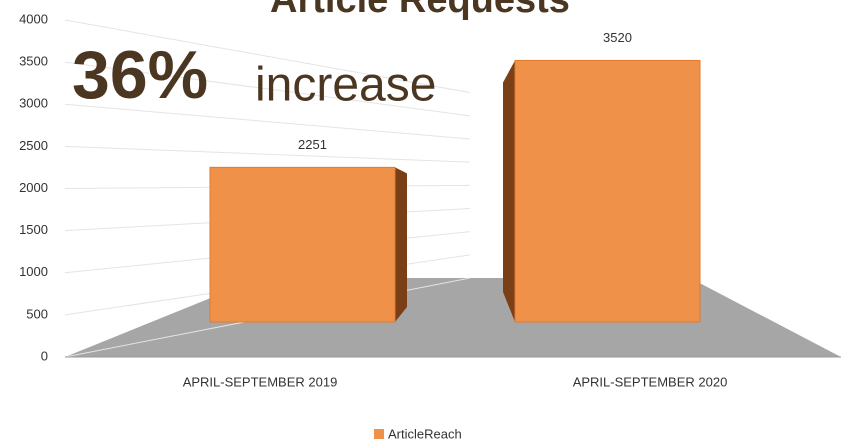 This screenshot has width=841, height=447. Describe the element at coordinates (260, 381) in the screenshot. I see `x-tick-label: APRIL-SEPTEMBER 2019` at that location.